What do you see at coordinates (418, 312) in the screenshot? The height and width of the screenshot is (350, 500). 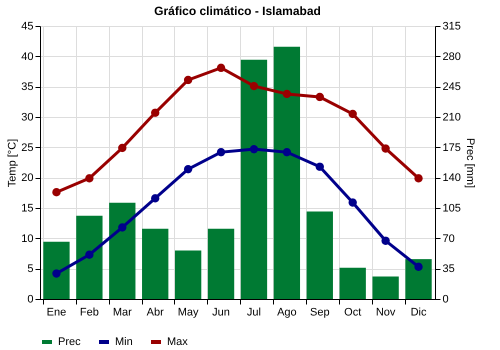 I see `x-tick-label: Dic` at bounding box center [418, 312].